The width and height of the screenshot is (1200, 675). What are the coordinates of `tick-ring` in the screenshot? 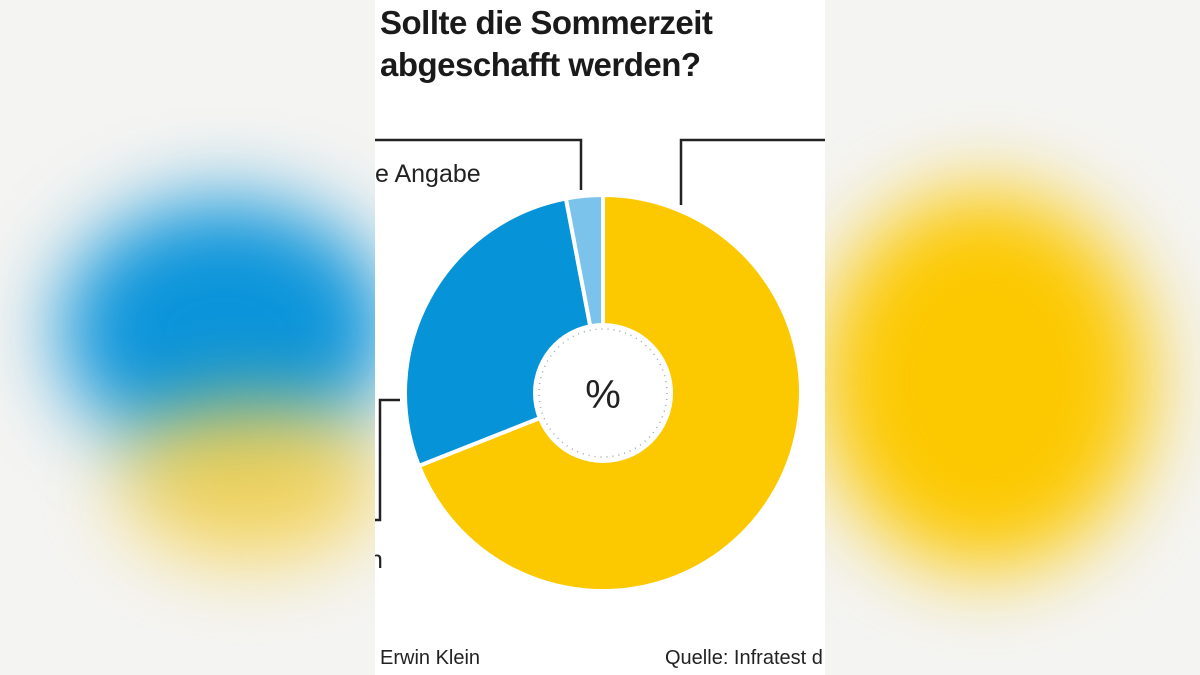 It's located at (603, 393).